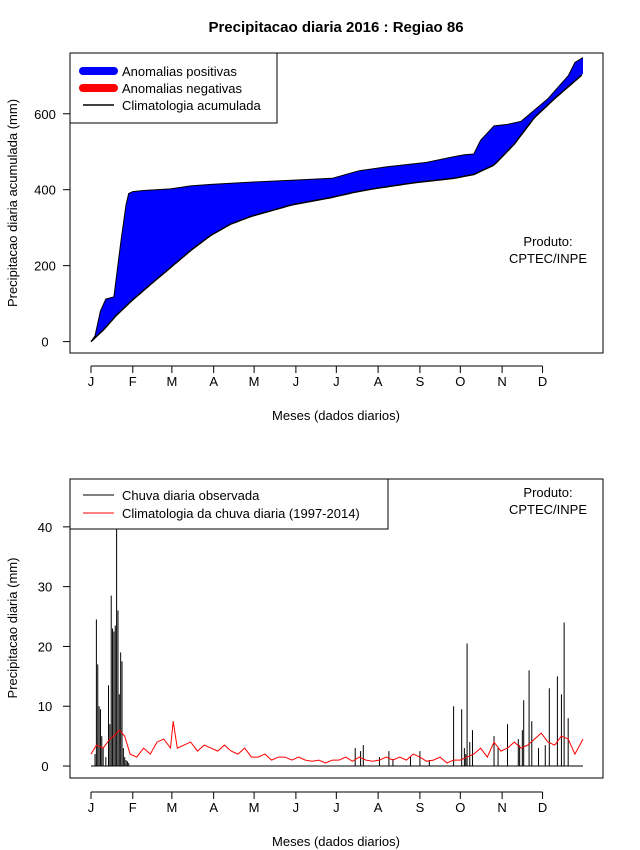 This screenshot has width=640, height=850. What do you see at coordinates (548, 509) in the screenshot?
I see `bottom-annotation-line2: CPTEC/INPE` at bounding box center [548, 509].